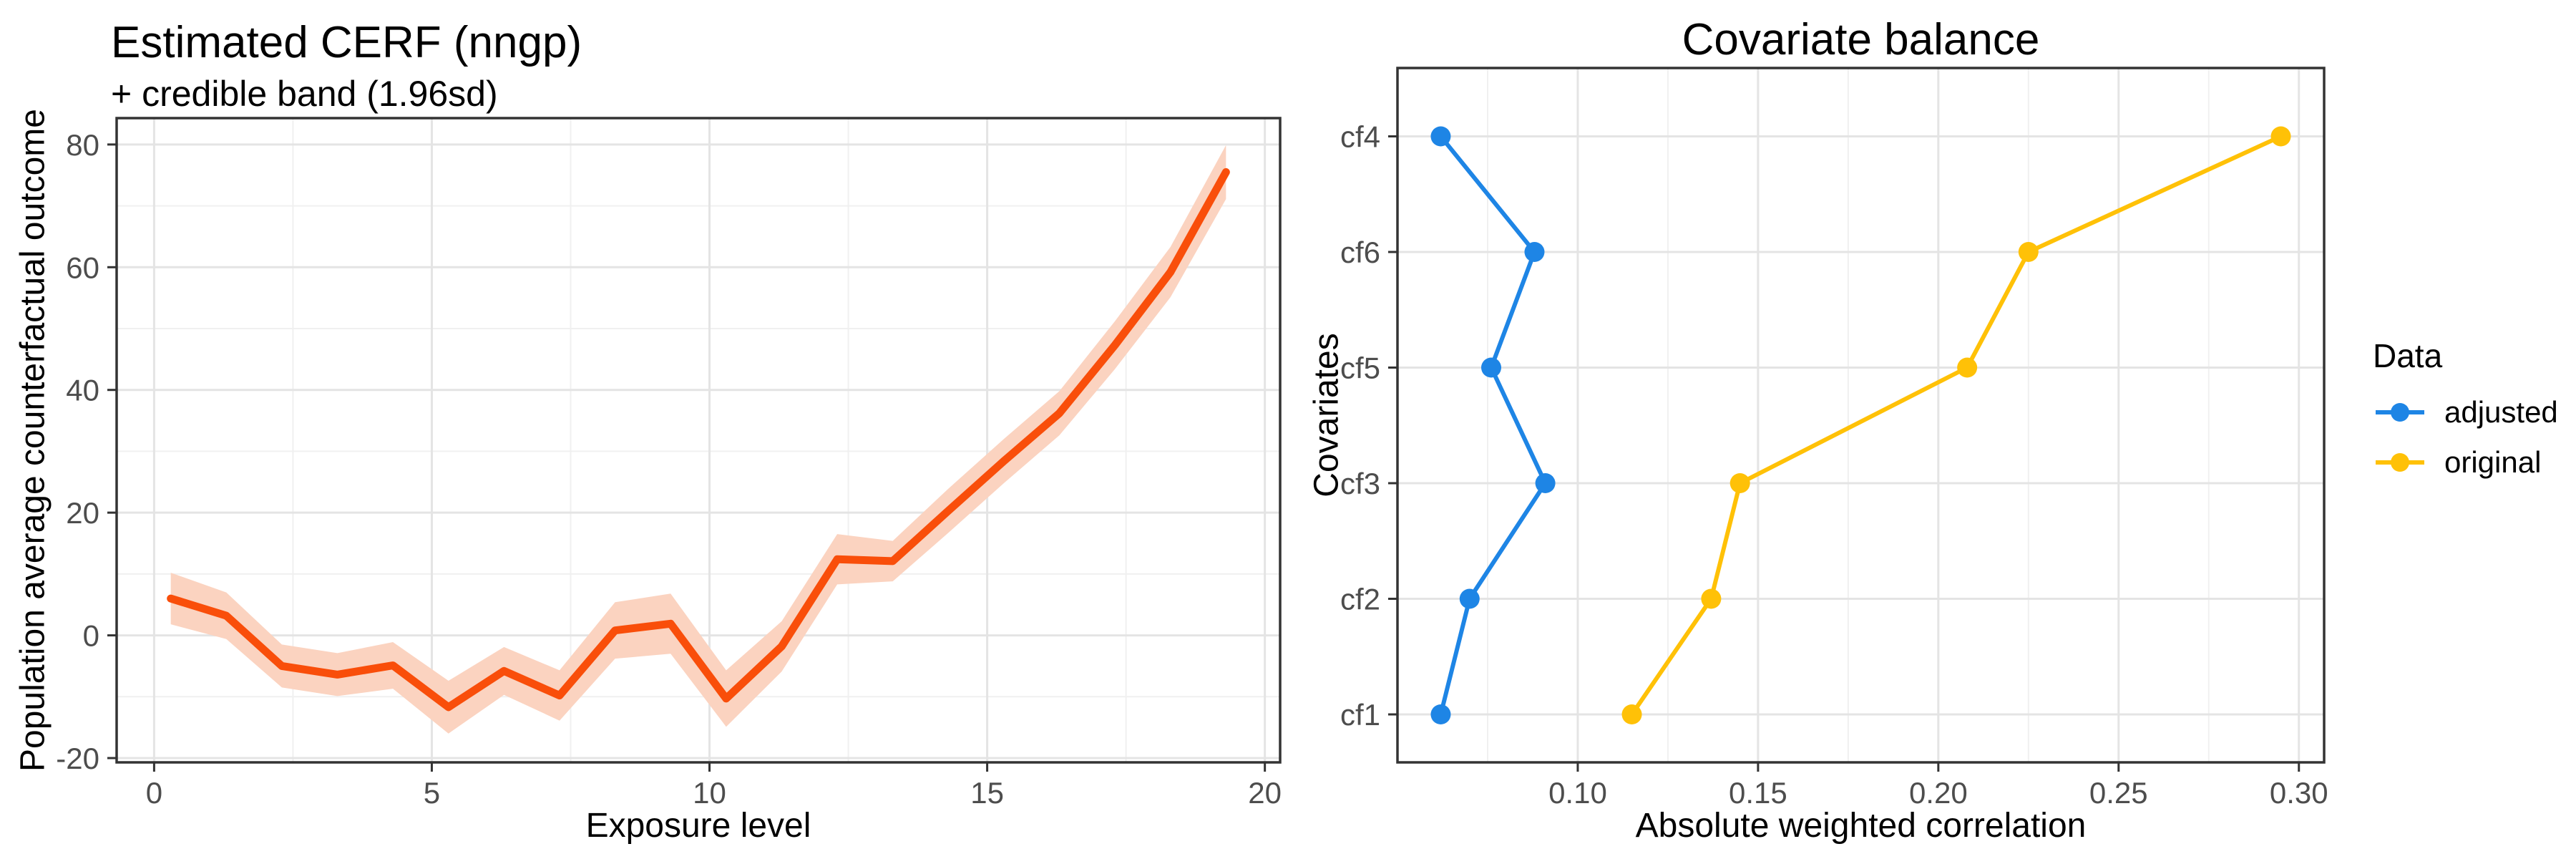 The height and width of the screenshot is (859, 2576). Describe the element at coordinates (709, 793) in the screenshot. I see `svg-text: 10` at that location.